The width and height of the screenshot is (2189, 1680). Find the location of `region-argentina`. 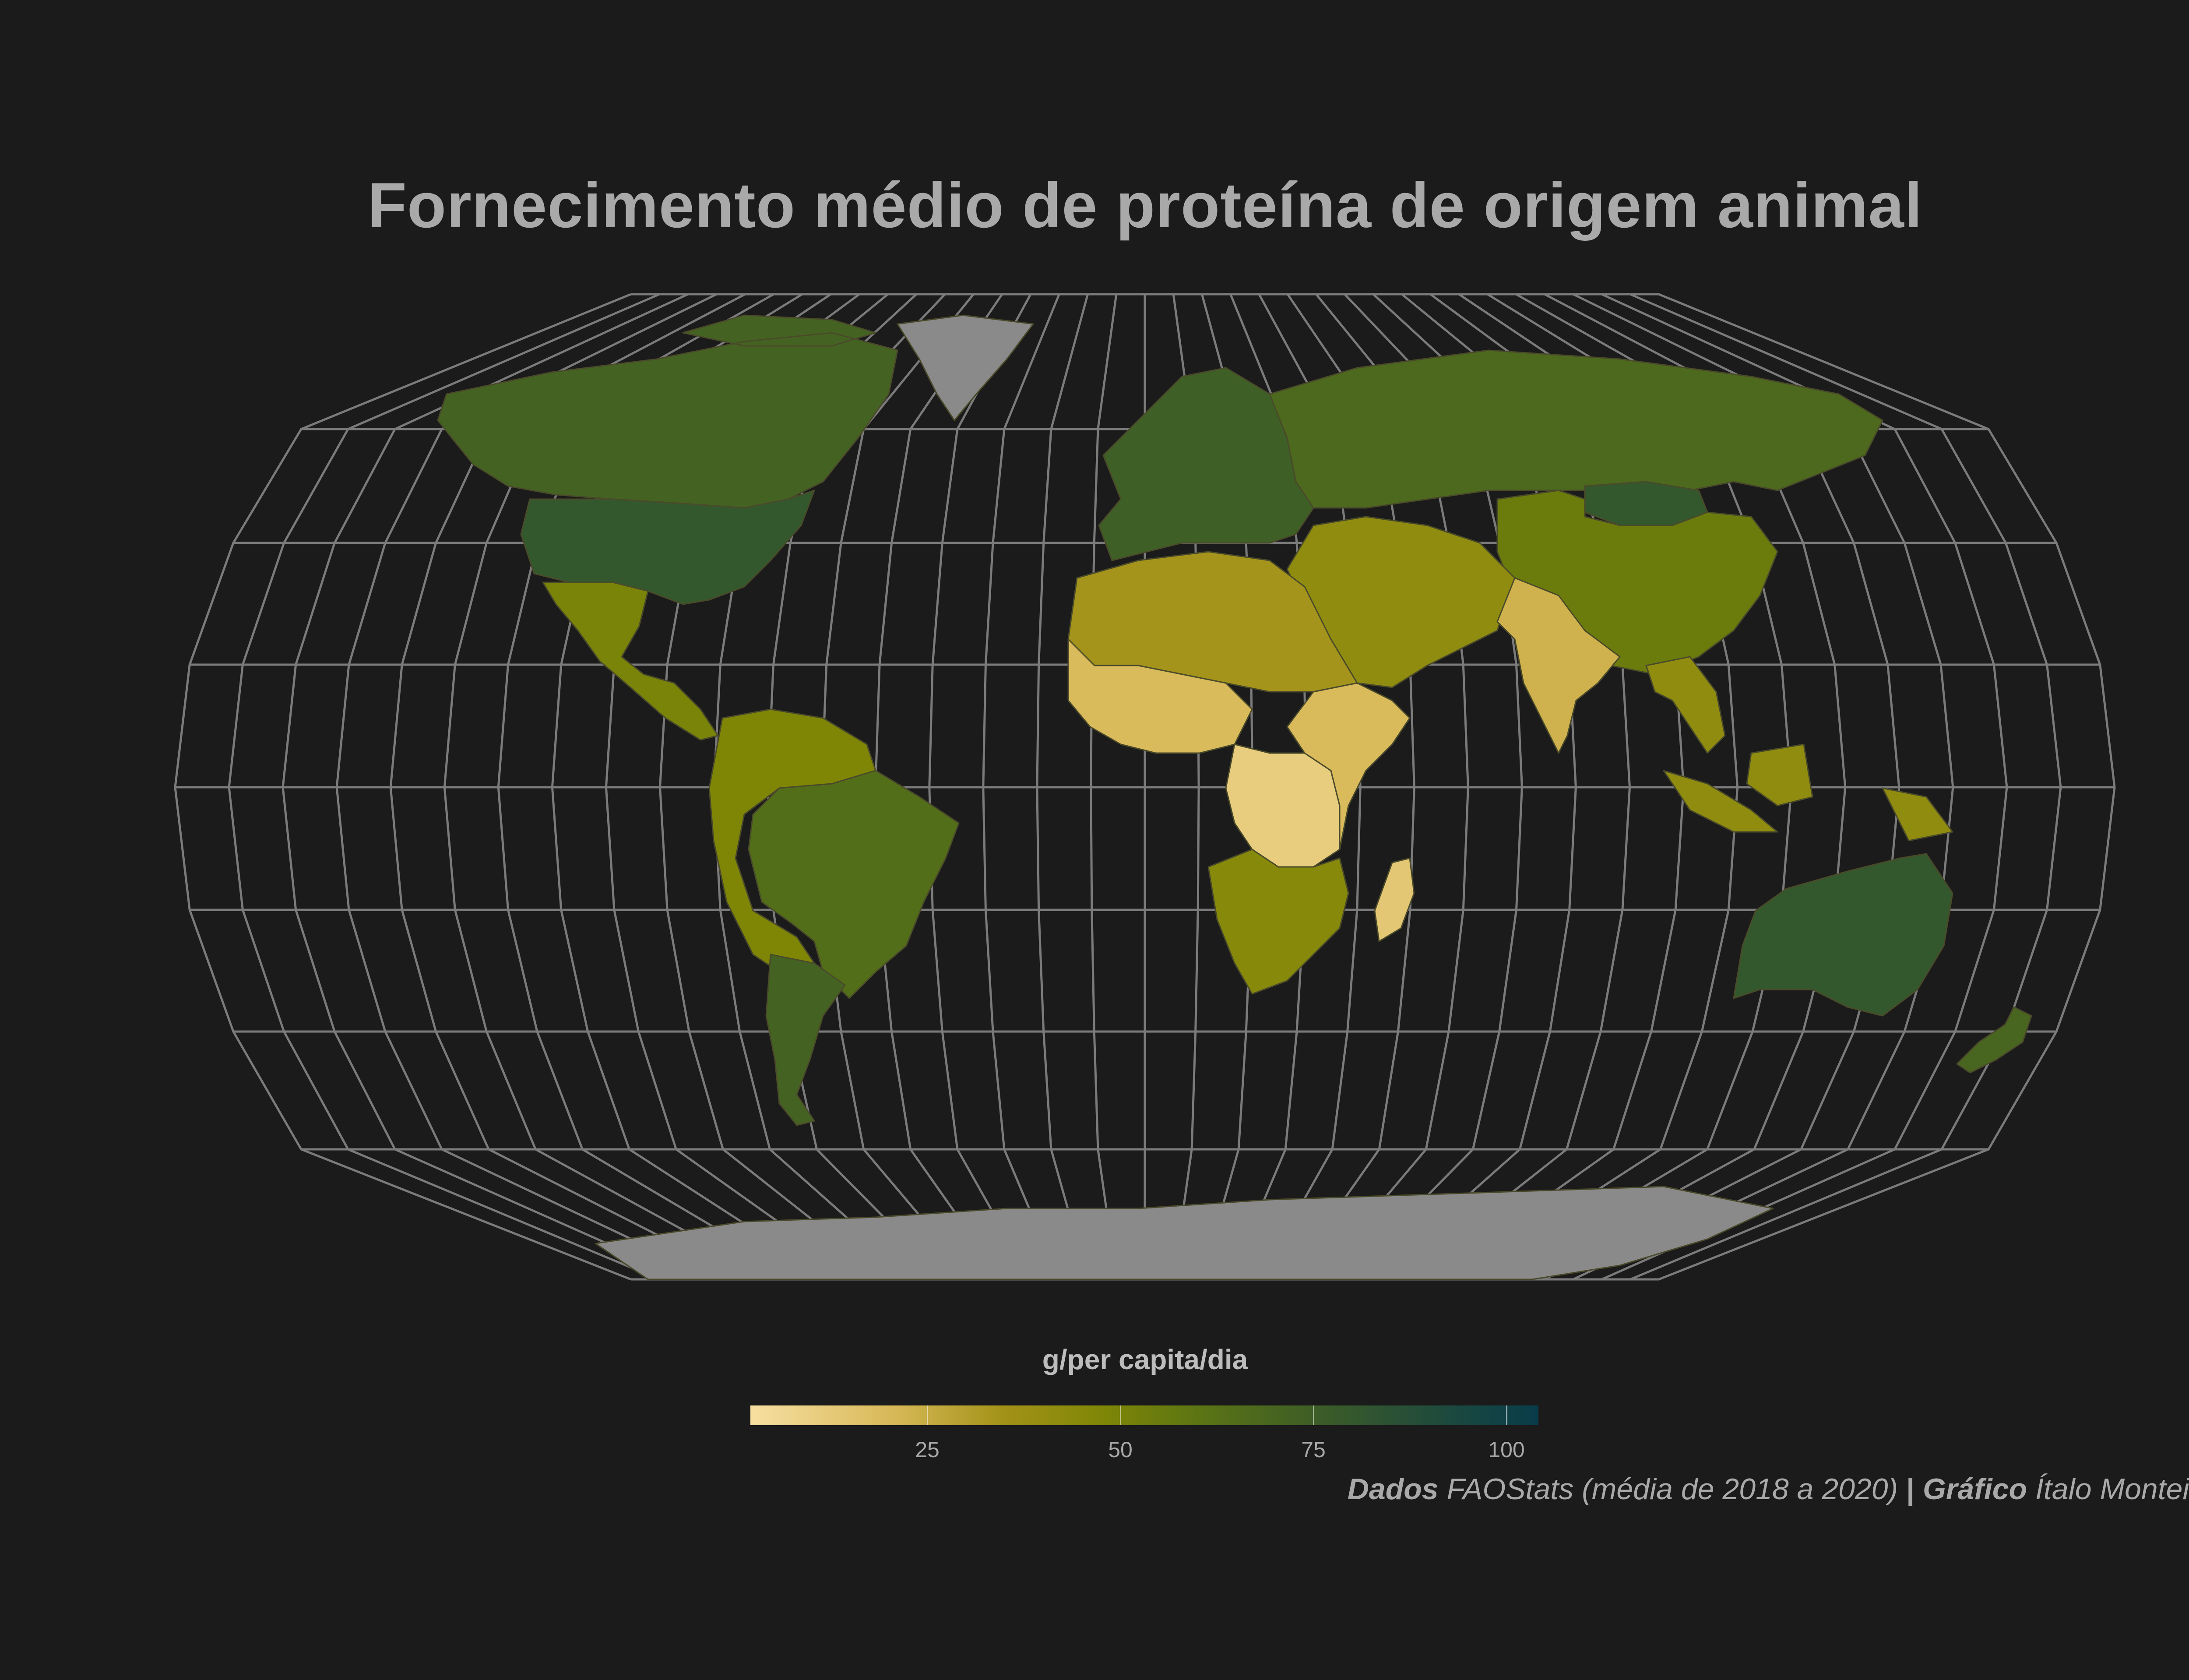

region-argentina is located at coordinates (805, 1040).